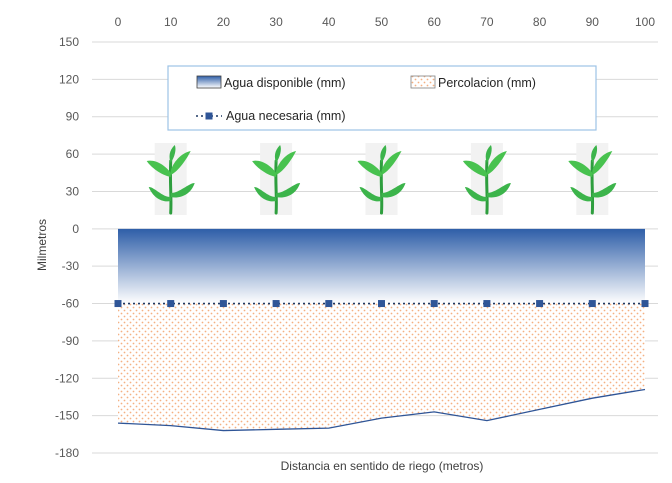 The height and width of the screenshot is (483, 672). What do you see at coordinates (209, 116) in the screenshot?
I see `legend-swatch-agua-necesaria-marker` at bounding box center [209, 116].